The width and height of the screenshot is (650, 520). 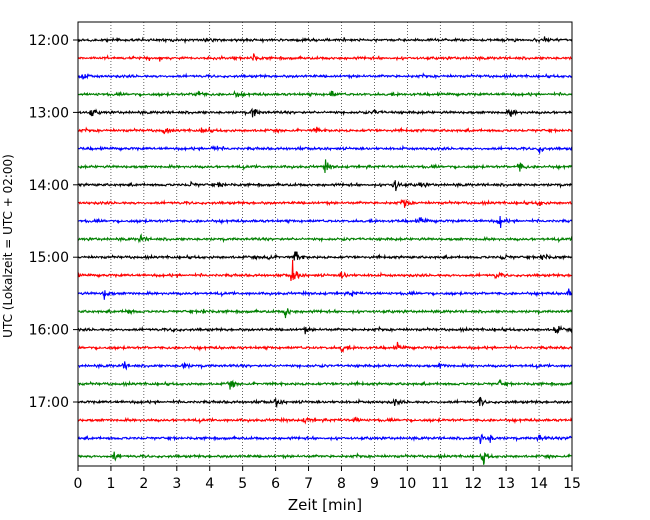 I want to click on x-tick-label: 4, so click(x=209, y=484).